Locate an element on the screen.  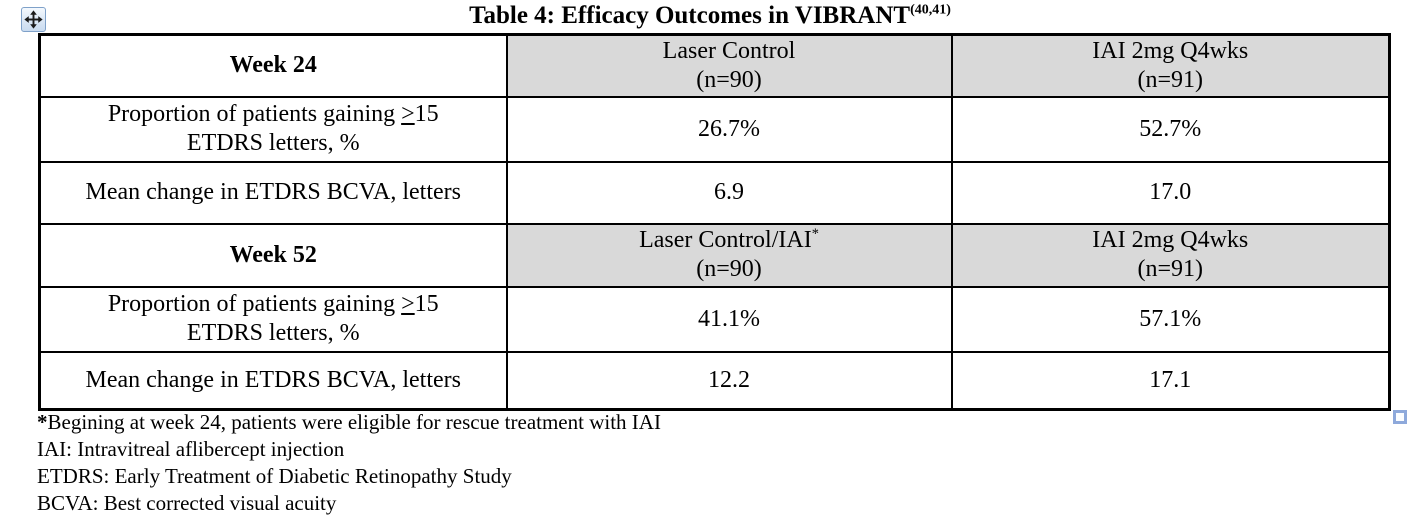
footnote-marker: * is located at coordinates (42, 422).